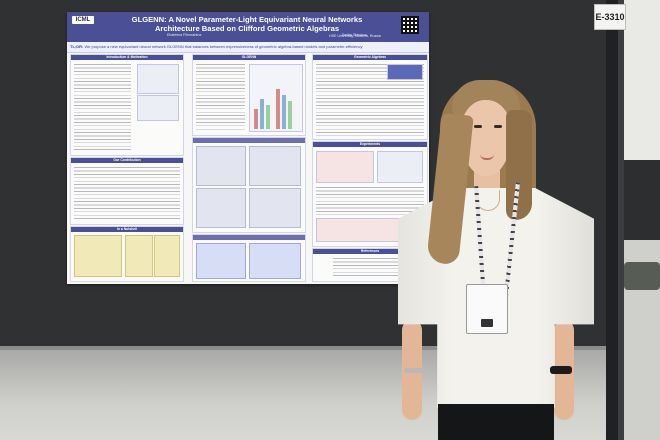 The height and width of the screenshot is (440, 660). I want to click on poster-section: GLGENN, so click(249, 95).